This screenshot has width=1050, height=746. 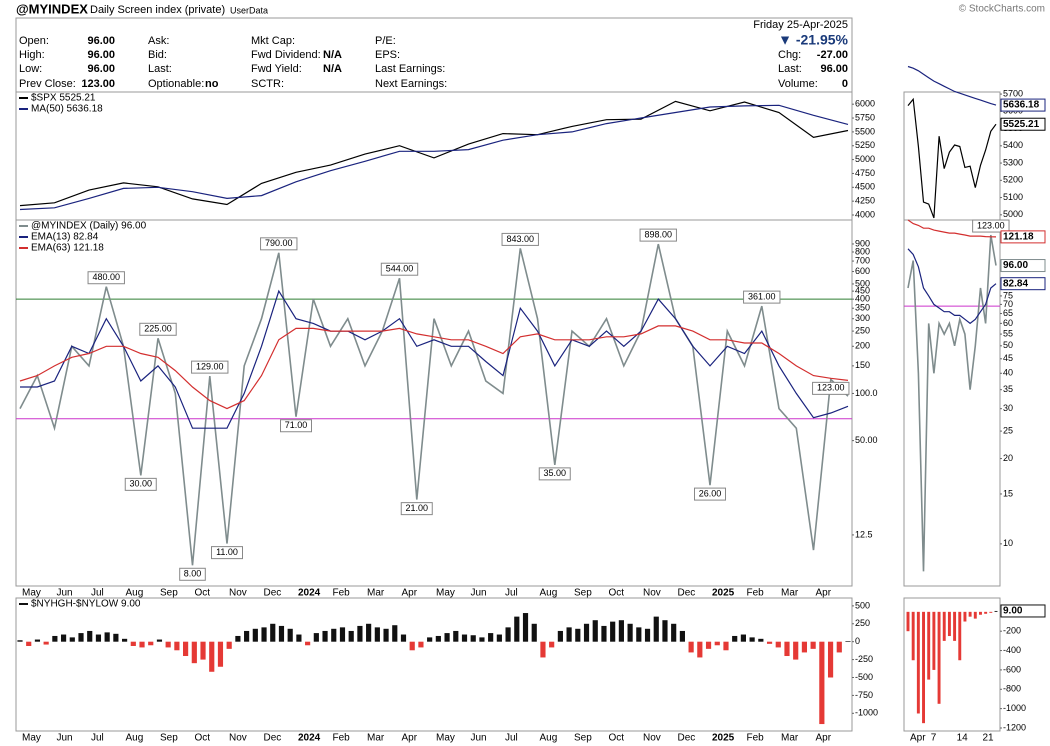 I want to click on y-tick-label: 50.00, so click(x=866, y=440).